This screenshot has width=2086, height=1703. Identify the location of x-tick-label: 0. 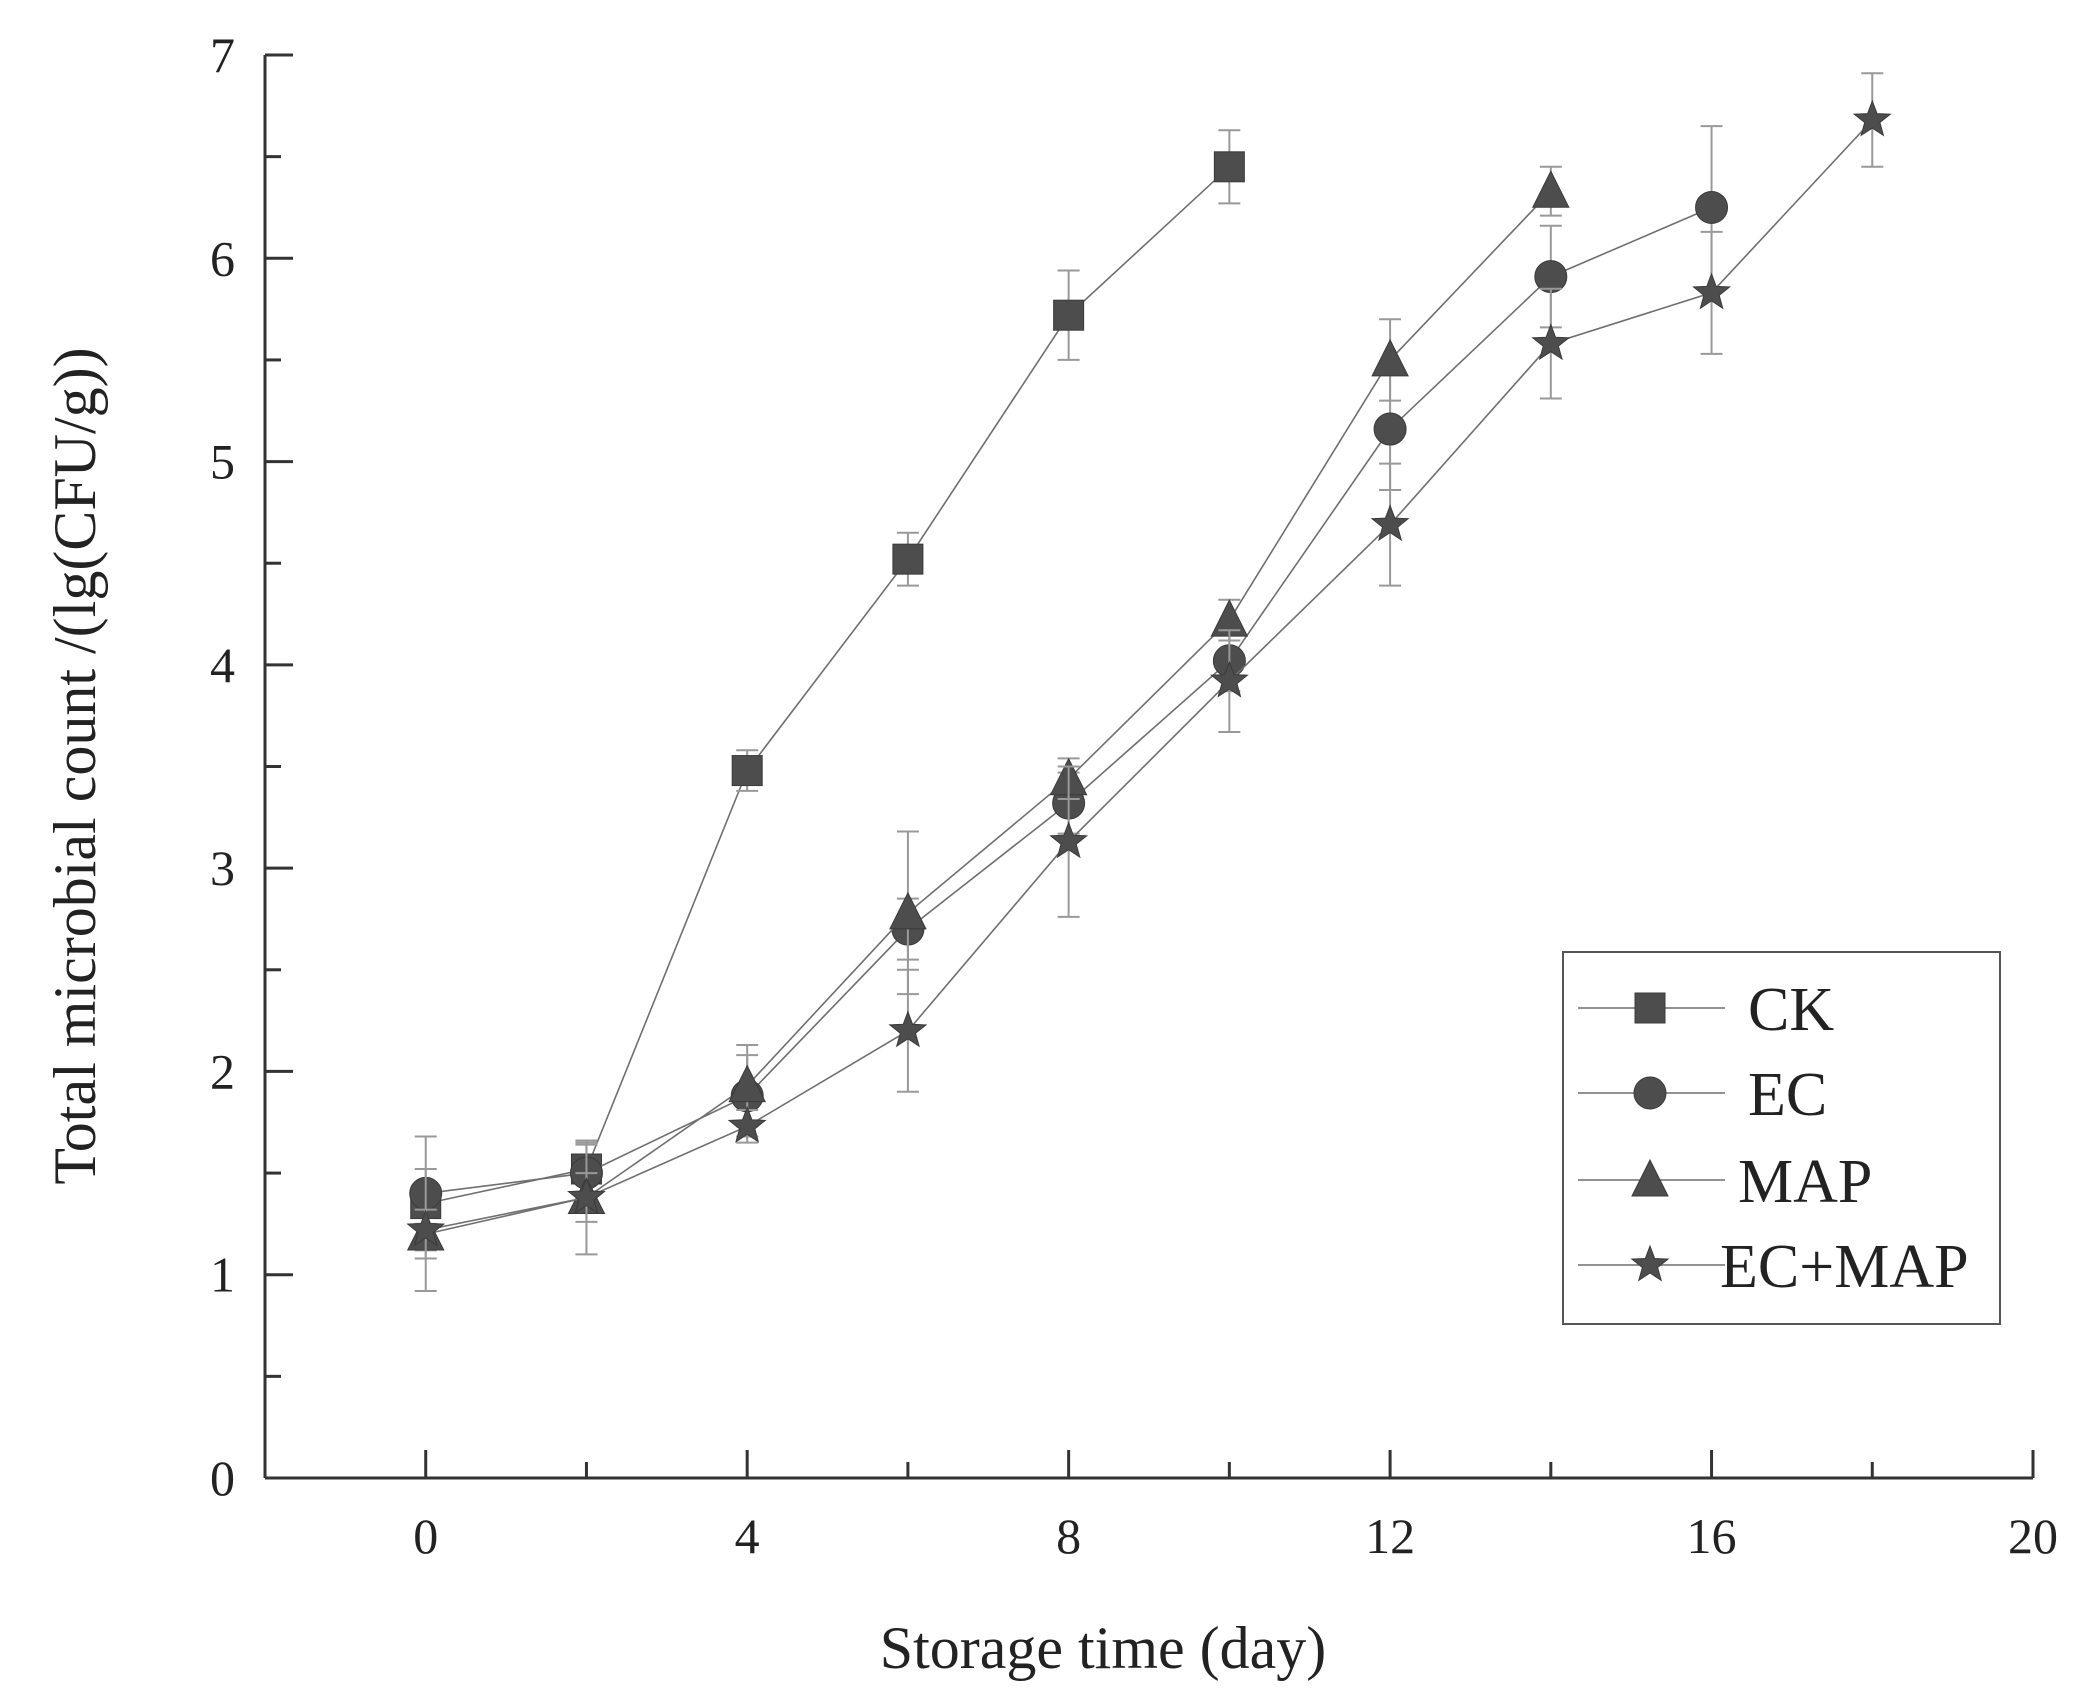
(425, 1536).